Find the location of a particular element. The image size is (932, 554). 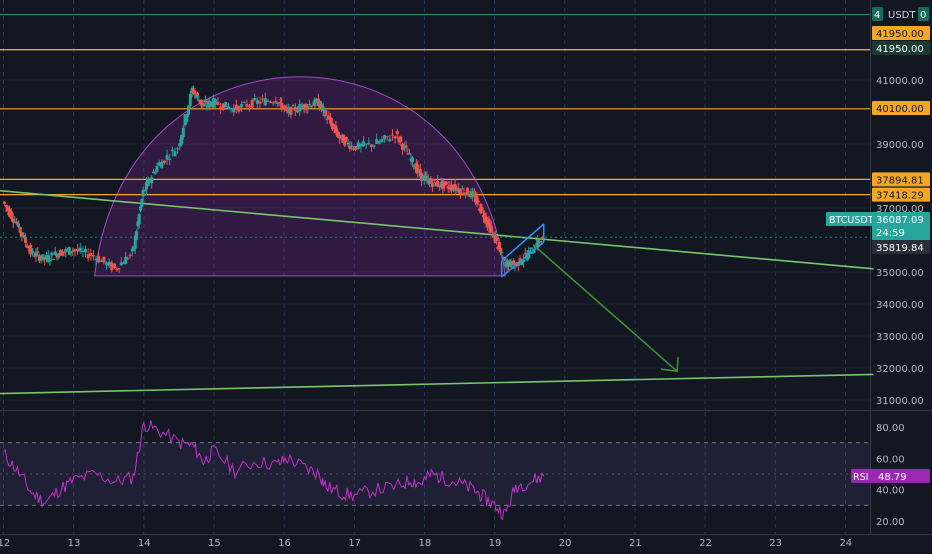

price-tick-label: 41000.00 is located at coordinates (900, 81).